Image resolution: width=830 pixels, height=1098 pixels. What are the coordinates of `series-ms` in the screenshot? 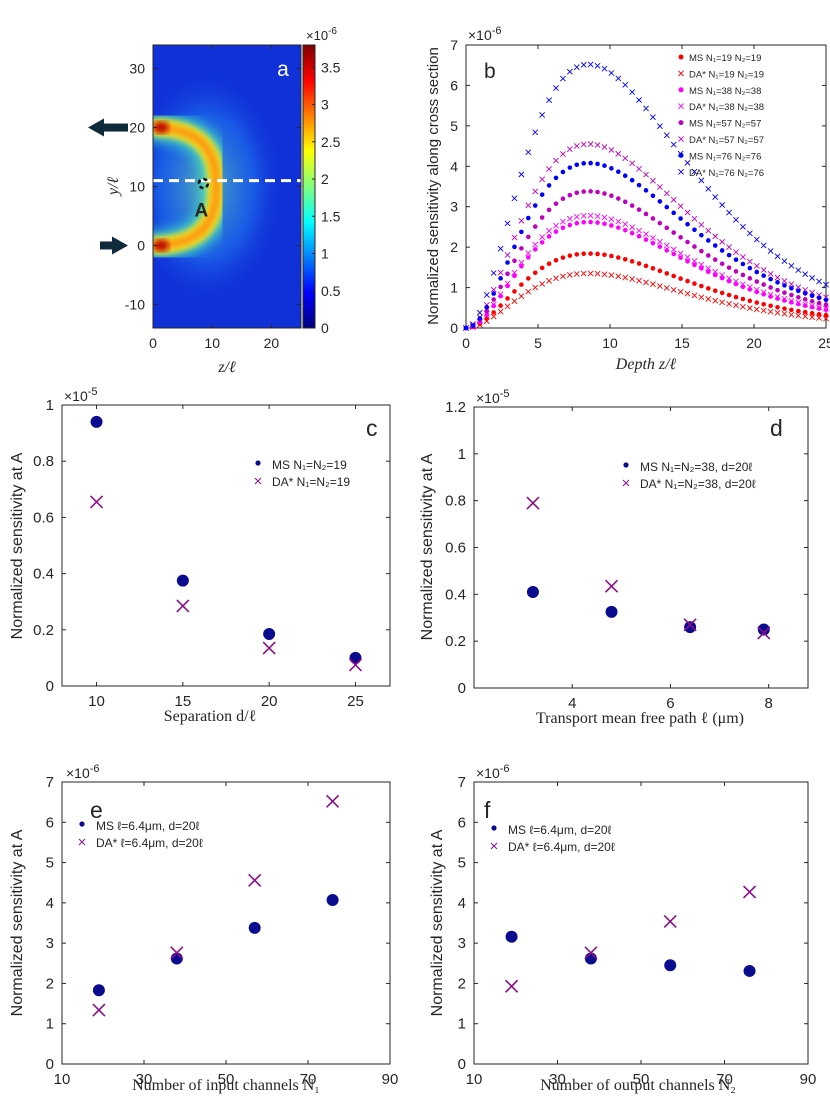 It's located at (648, 610).